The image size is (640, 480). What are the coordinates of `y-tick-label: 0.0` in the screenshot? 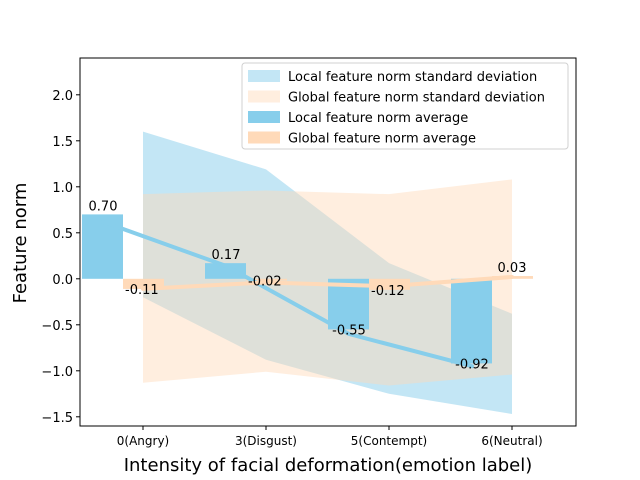 It's located at (62, 280).